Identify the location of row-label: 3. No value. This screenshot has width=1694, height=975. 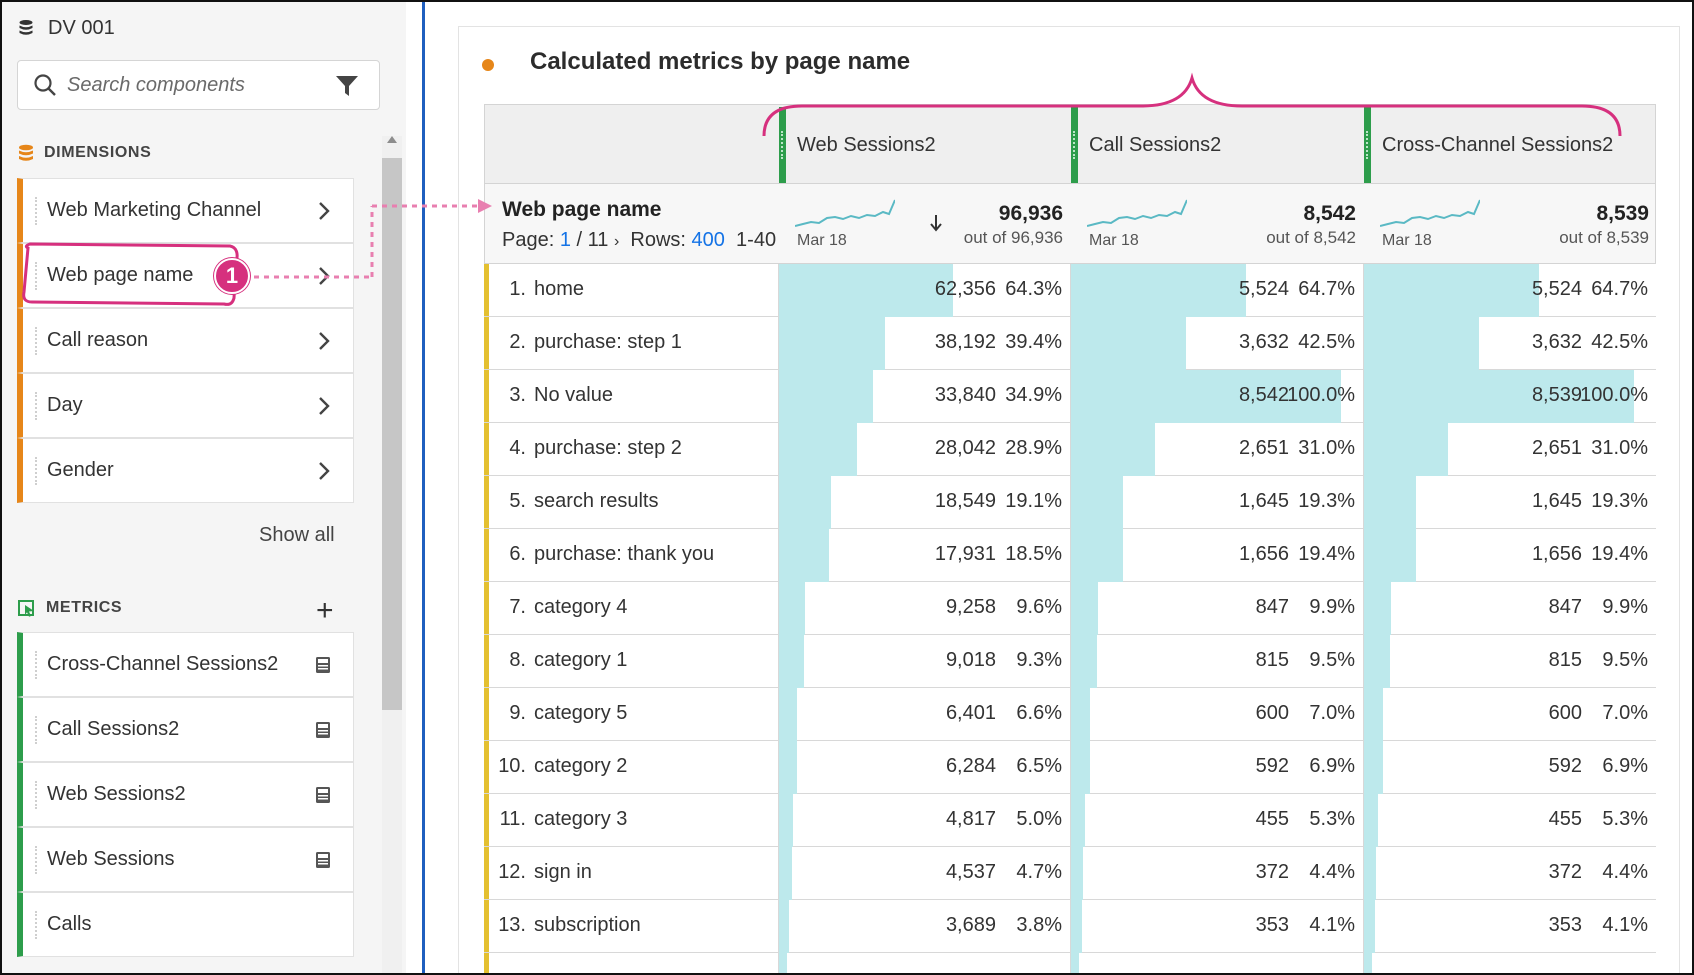
(552, 395).